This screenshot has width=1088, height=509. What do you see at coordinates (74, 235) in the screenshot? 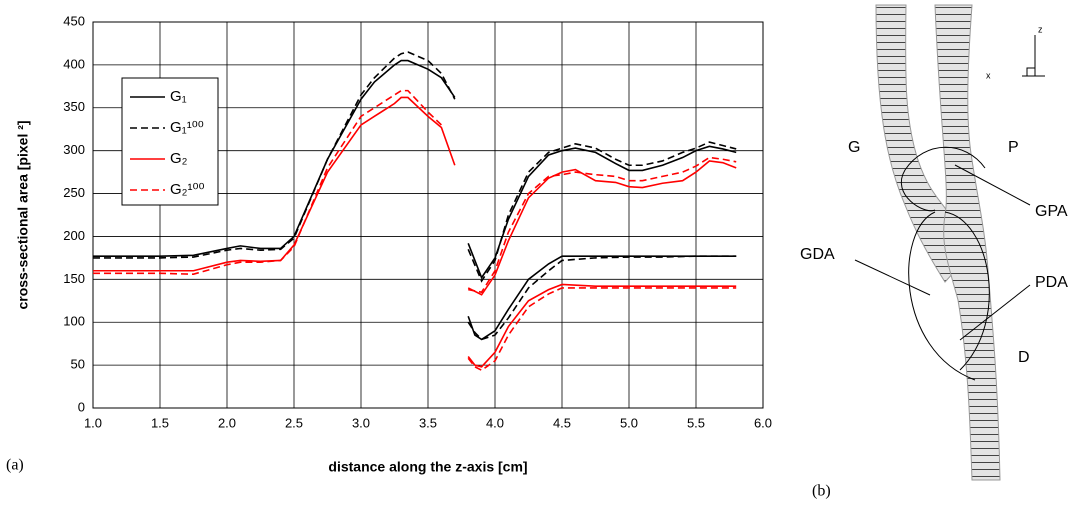
I see `y-tick-label: 200` at bounding box center [74, 235].